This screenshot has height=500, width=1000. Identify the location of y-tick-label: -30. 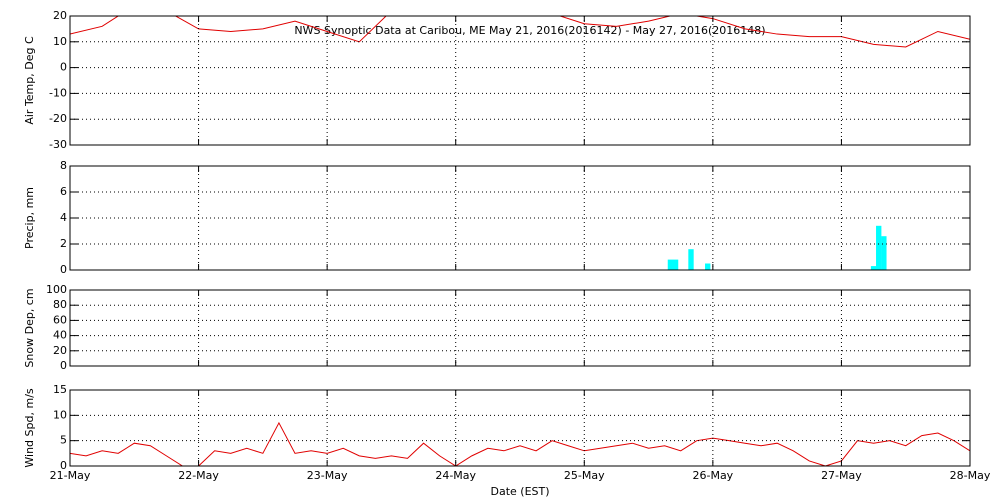
(58, 144).